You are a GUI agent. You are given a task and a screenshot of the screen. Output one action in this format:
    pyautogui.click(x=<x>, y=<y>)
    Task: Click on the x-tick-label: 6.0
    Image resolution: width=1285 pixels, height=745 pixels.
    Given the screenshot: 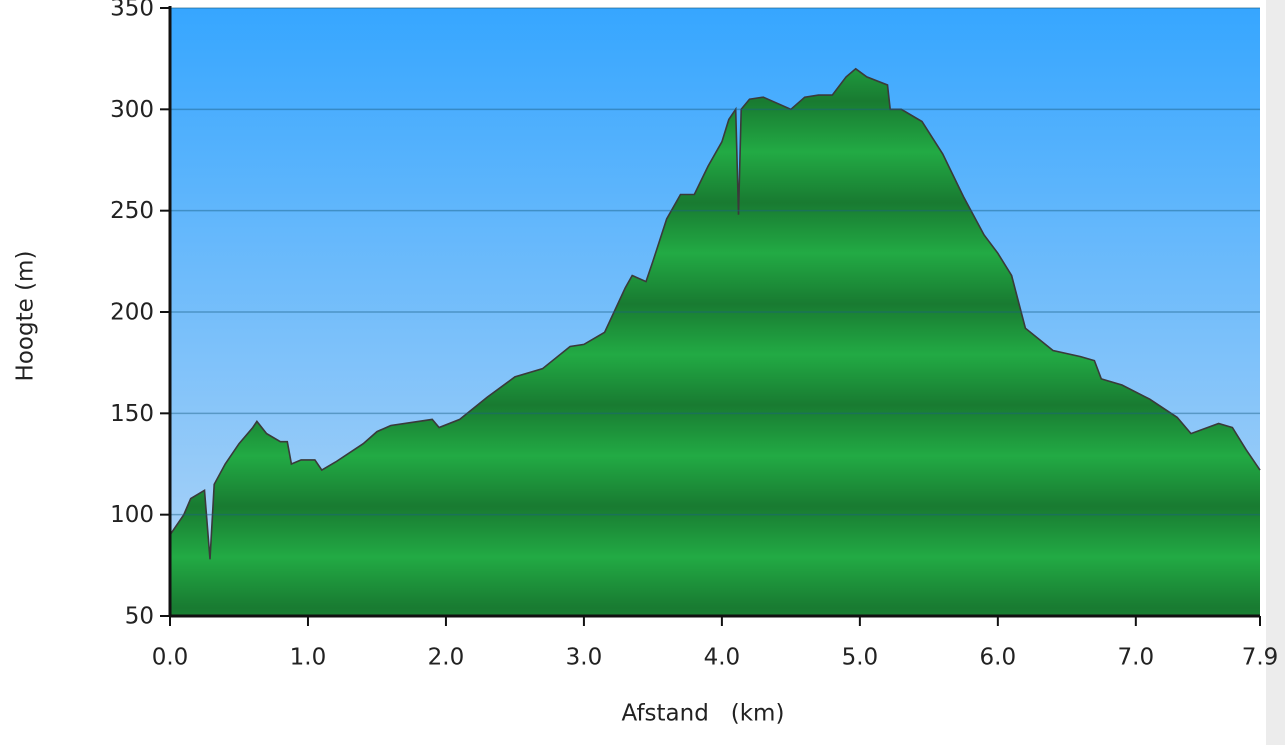 What is the action you would take?
    pyautogui.click(x=998, y=658)
    